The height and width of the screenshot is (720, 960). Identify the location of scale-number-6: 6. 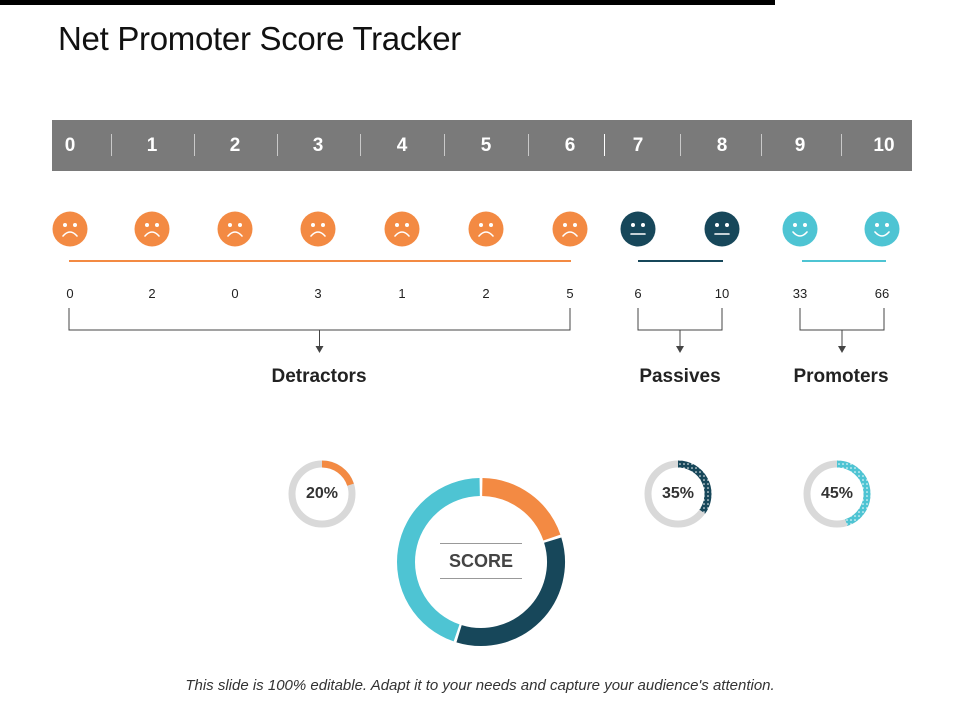
(570, 145).